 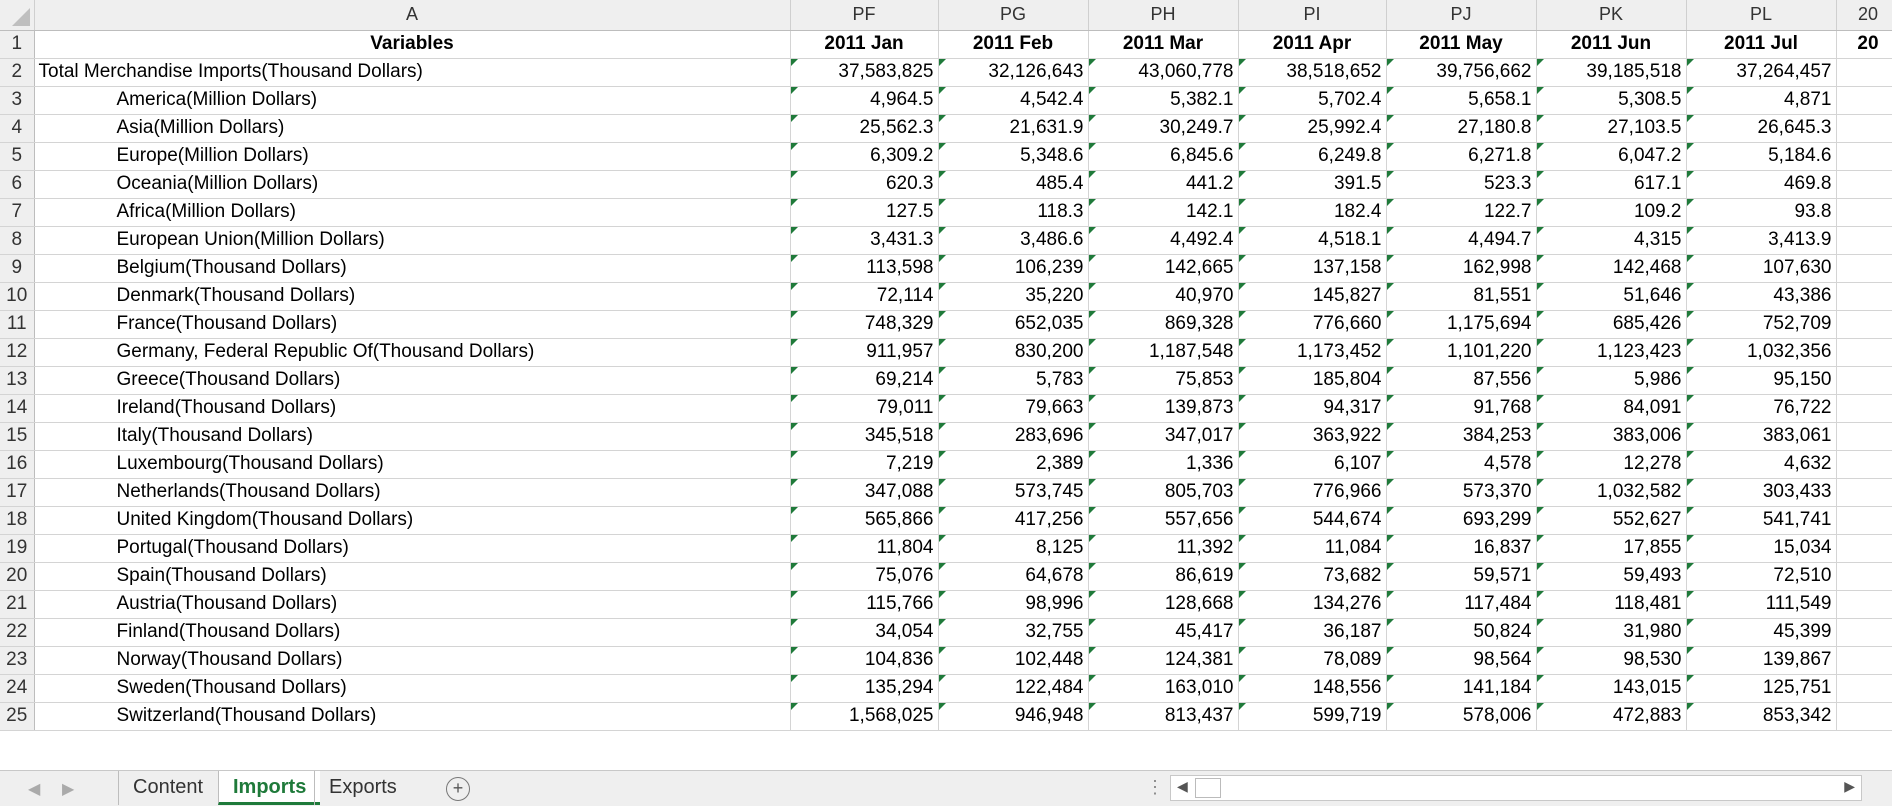 I want to click on value-cell: 64,678, so click(x=1013, y=576).